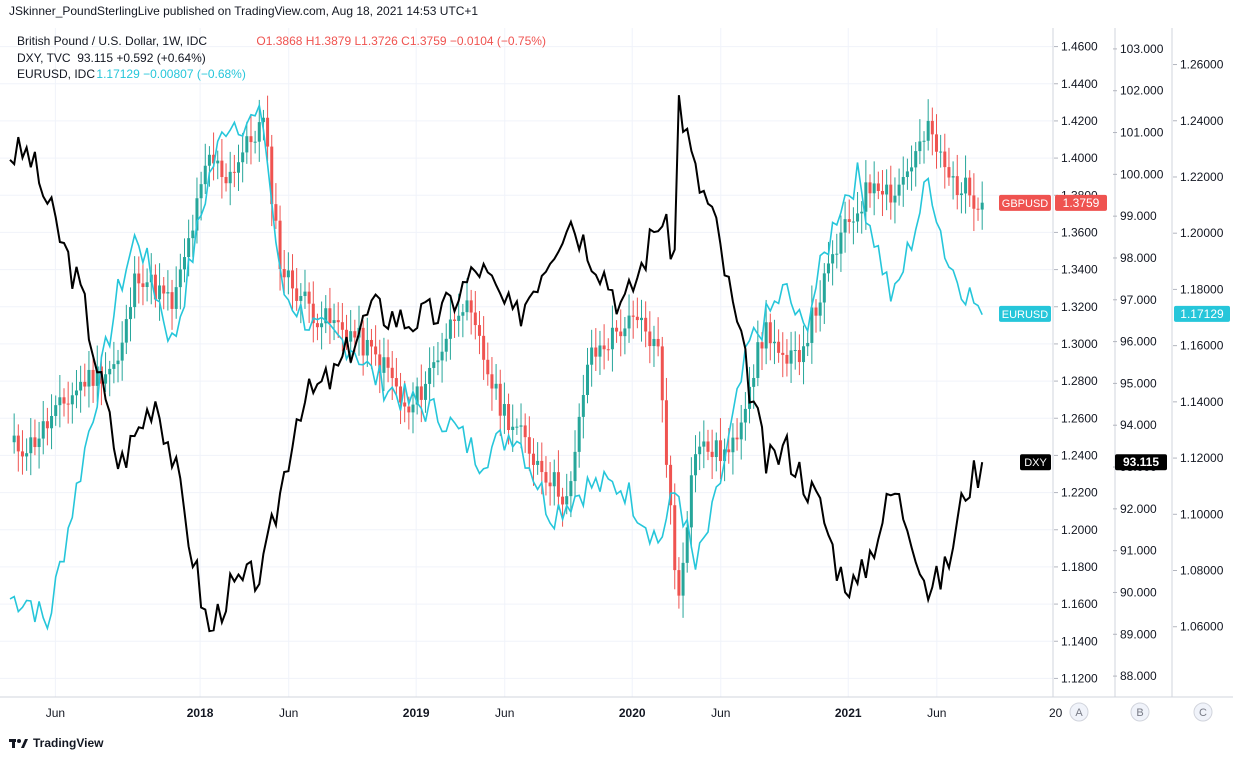 The height and width of the screenshot is (758, 1233). I want to click on y-tick-label-B: 91.000, so click(1138, 551).